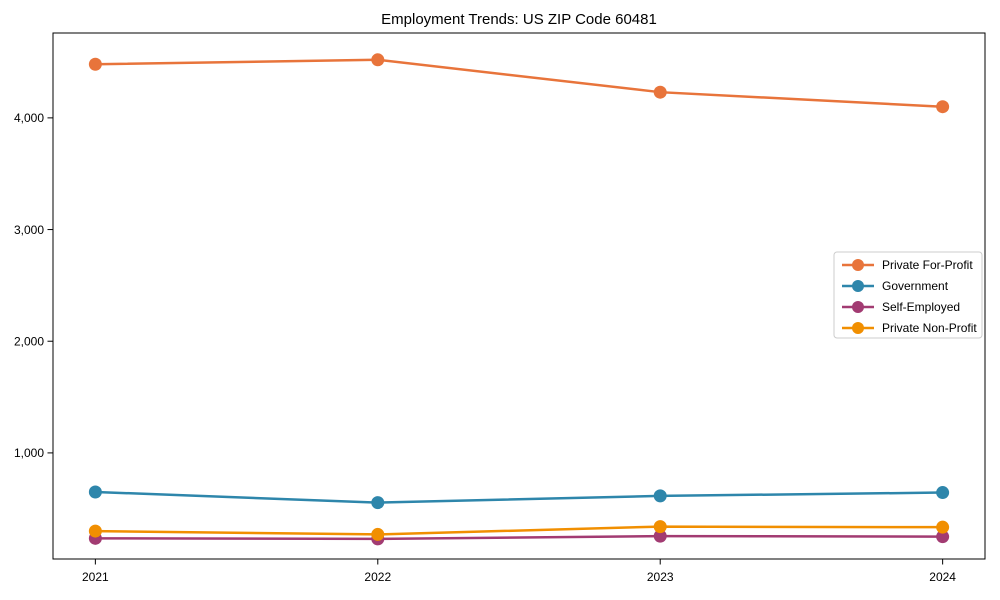  Describe the element at coordinates (377, 577) in the screenshot. I see `x-tick-label: 2022` at that location.